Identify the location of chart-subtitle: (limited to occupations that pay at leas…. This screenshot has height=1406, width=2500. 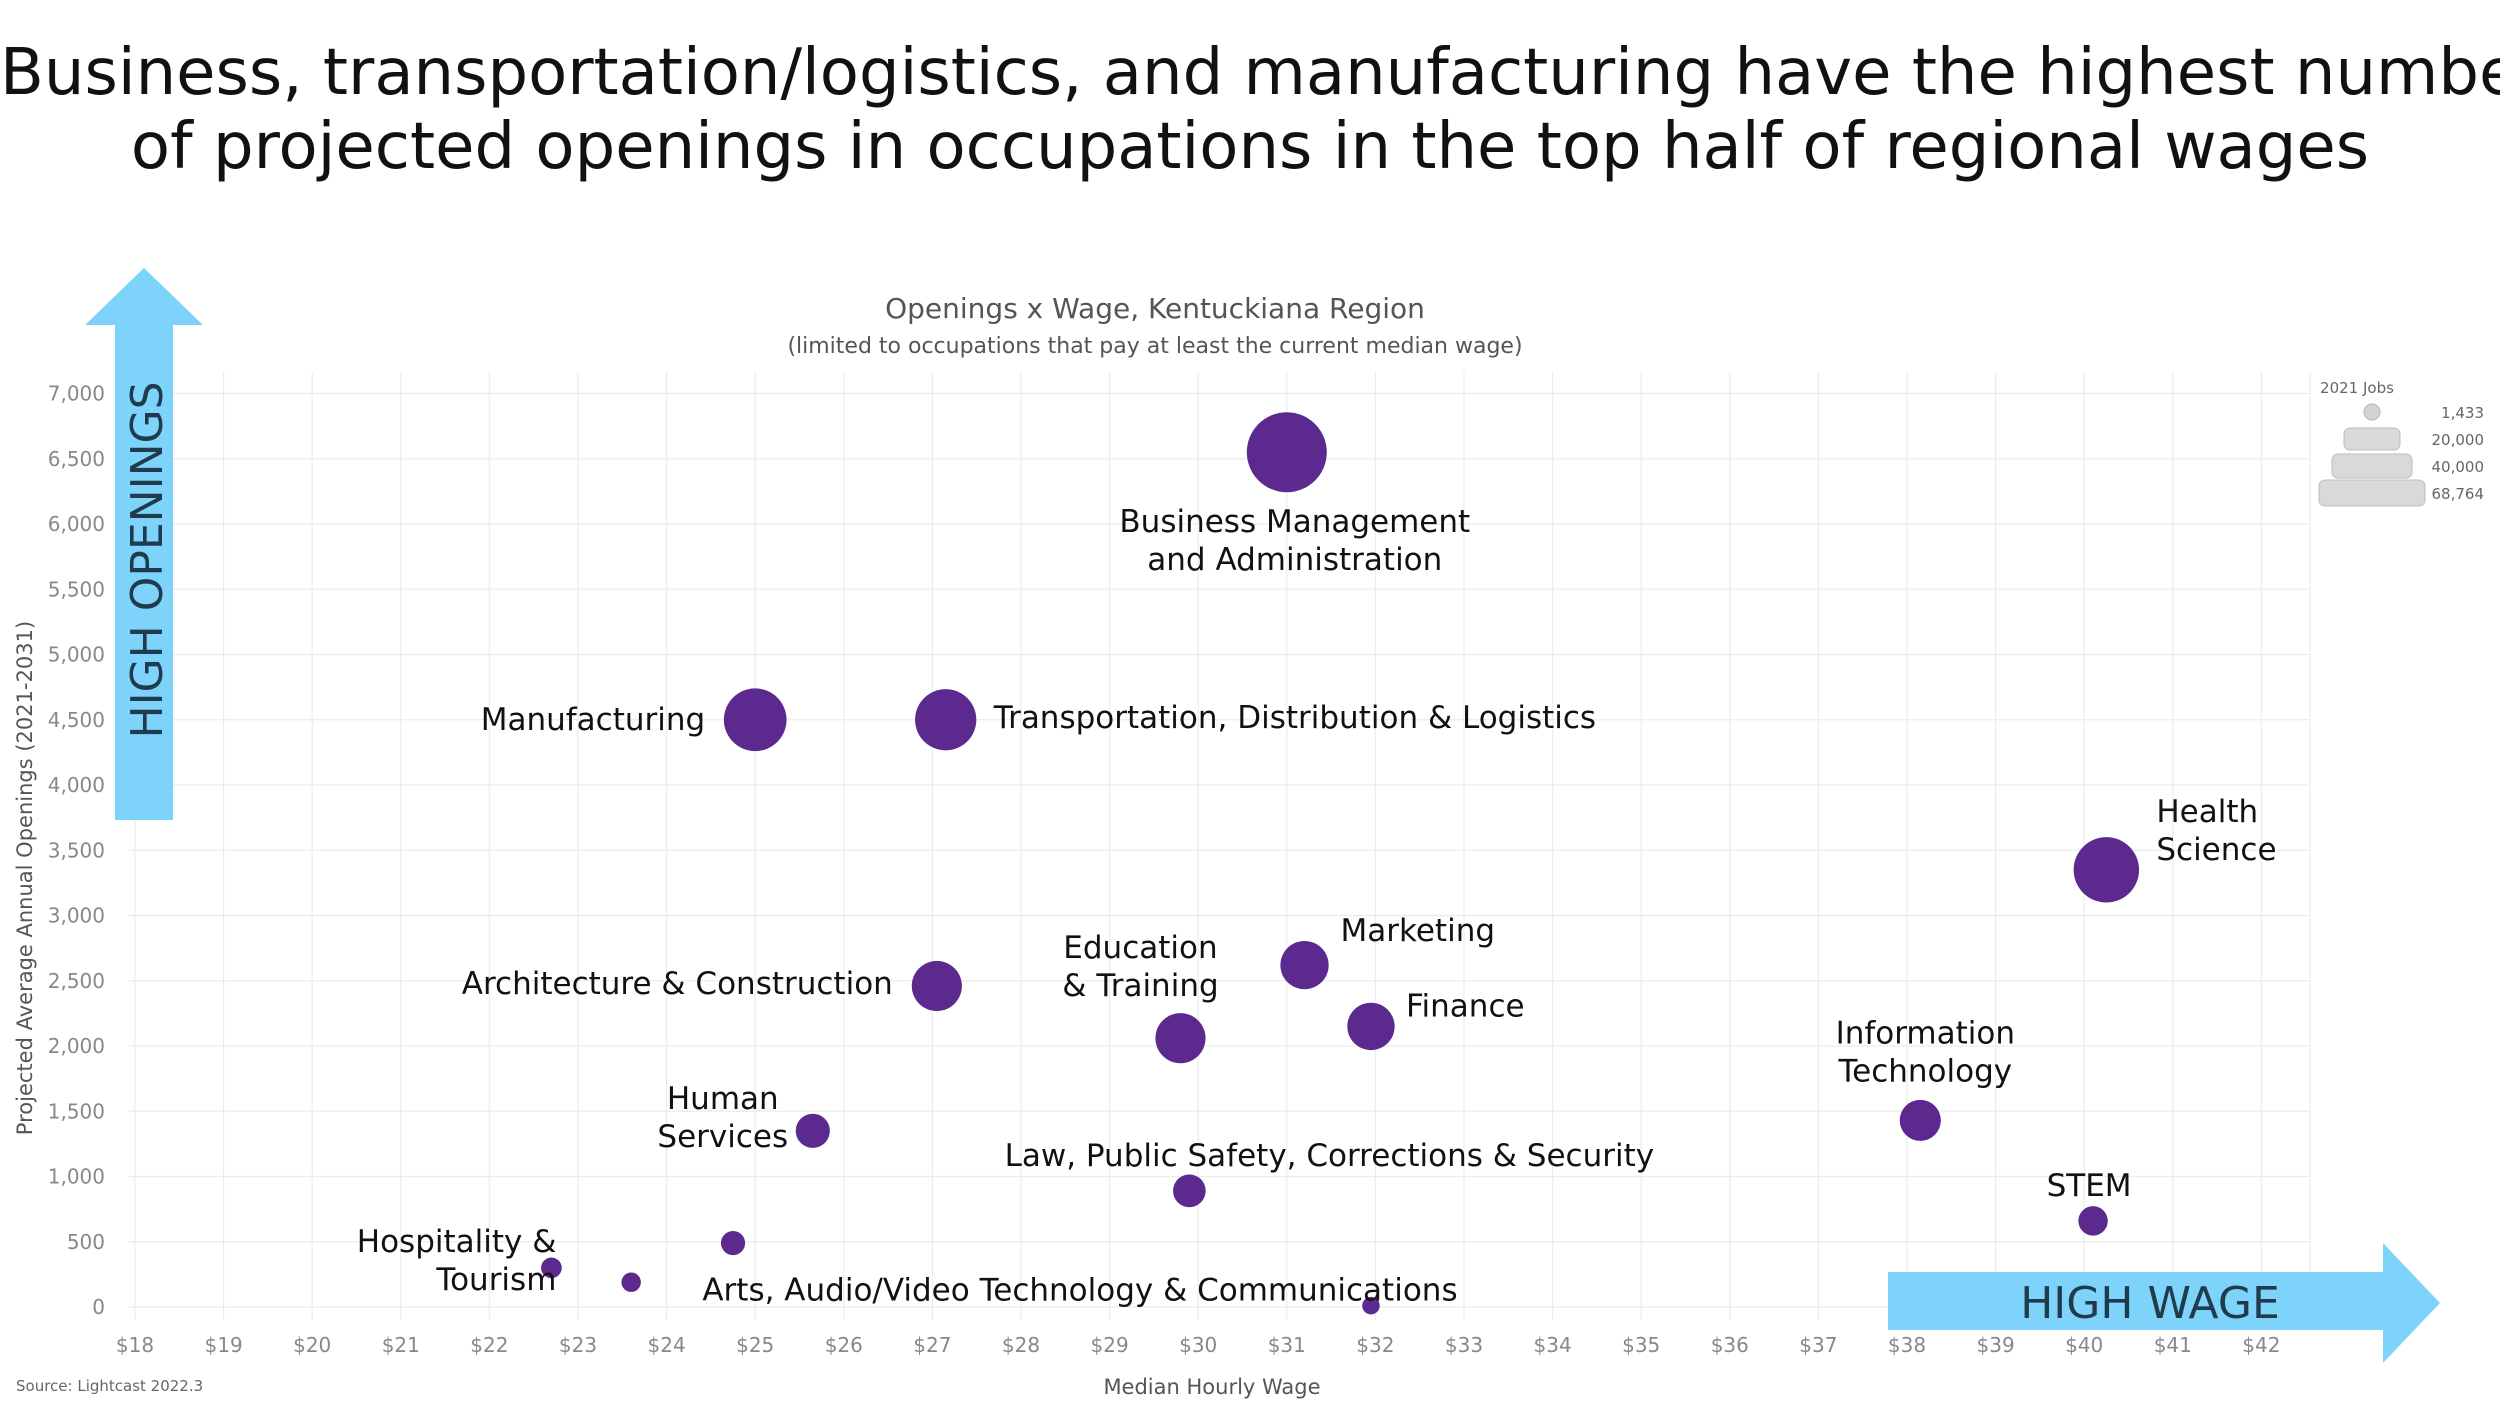
(1154, 346).